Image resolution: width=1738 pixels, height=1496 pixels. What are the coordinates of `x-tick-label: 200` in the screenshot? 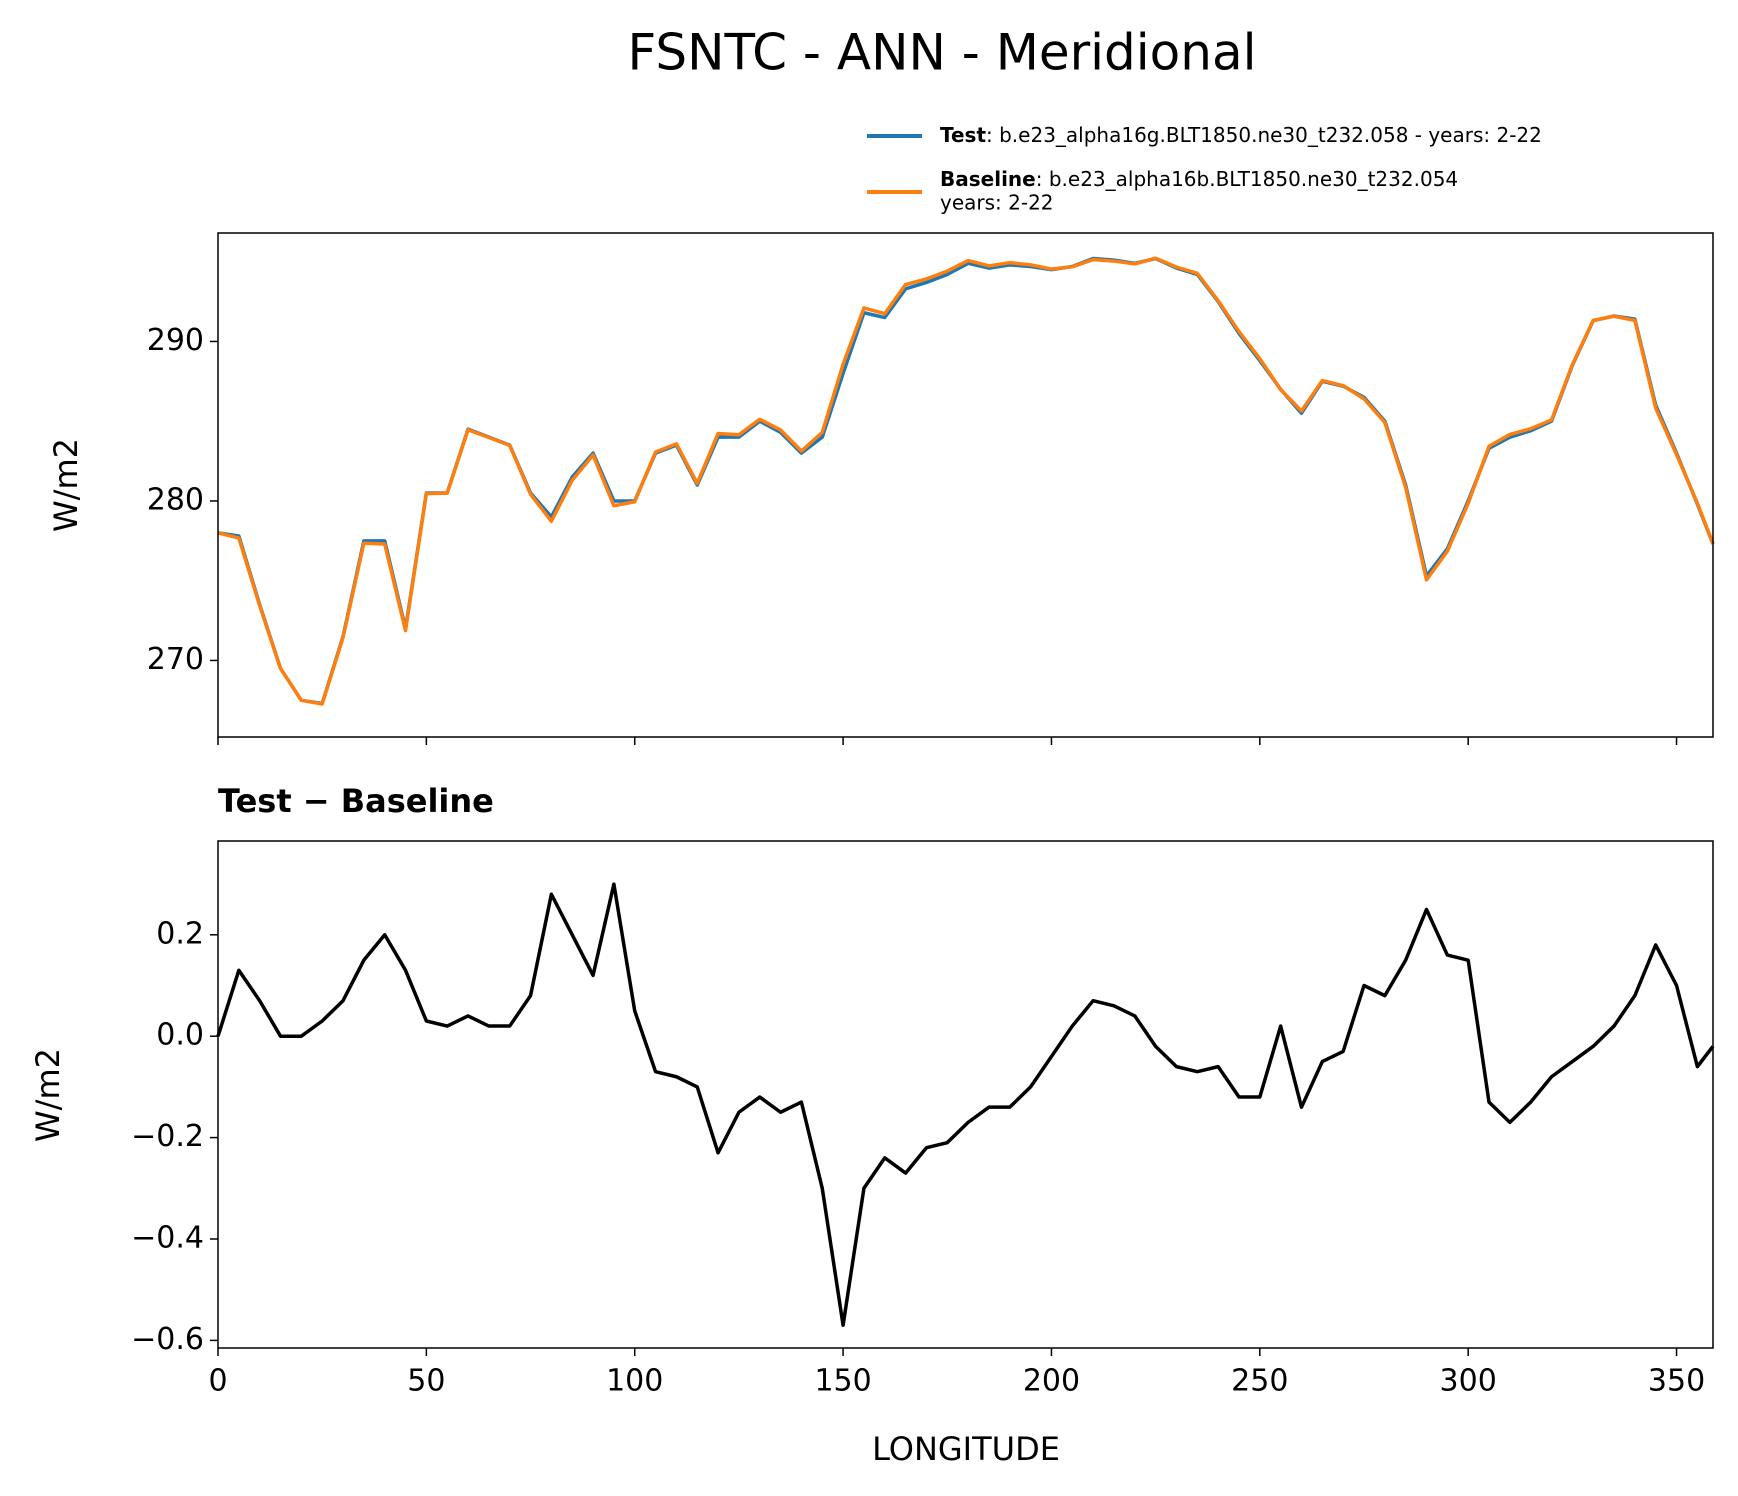 It's located at (1051, 1381).